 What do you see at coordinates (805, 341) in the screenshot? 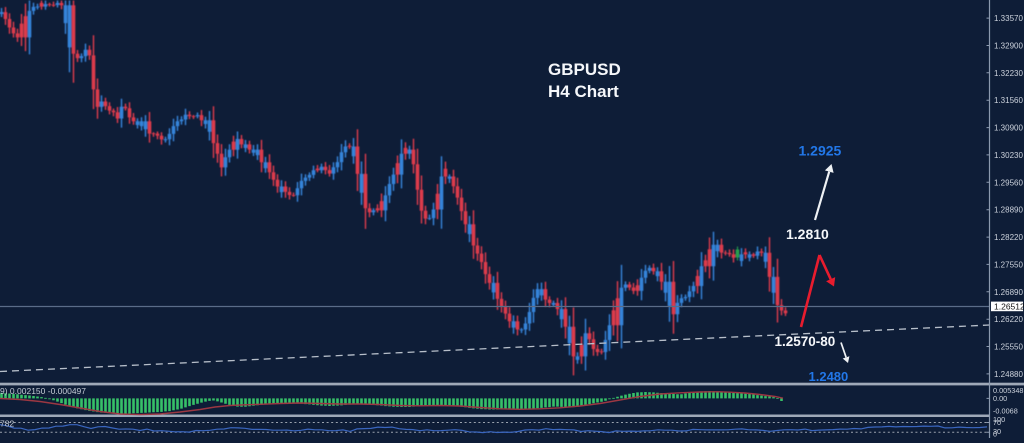
I see `svg-text: 1.2570-80` at bounding box center [805, 341].